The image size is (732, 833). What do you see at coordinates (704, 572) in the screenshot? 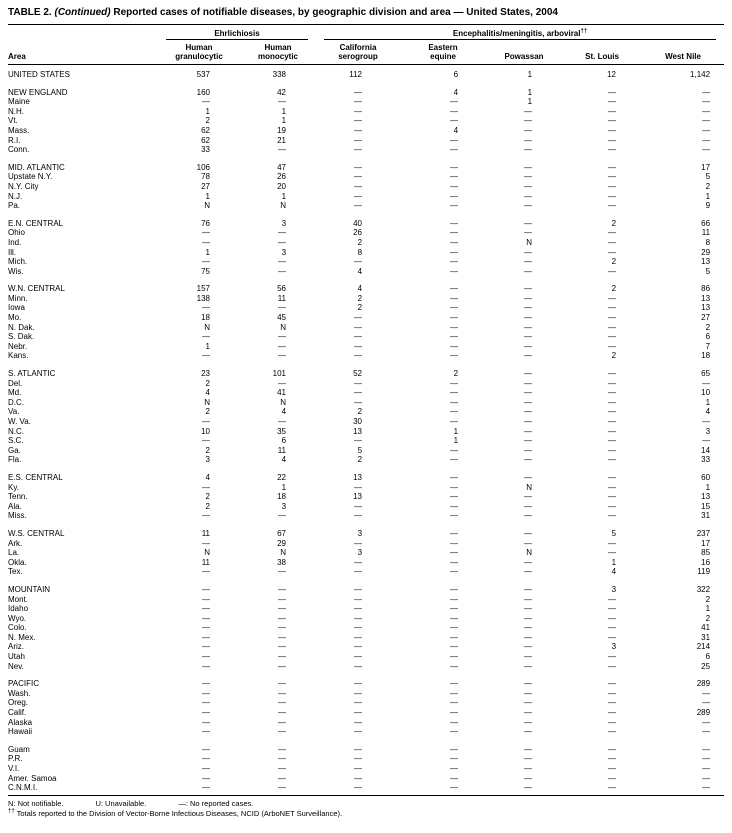
I see `value-cell: 119` at bounding box center [704, 572].